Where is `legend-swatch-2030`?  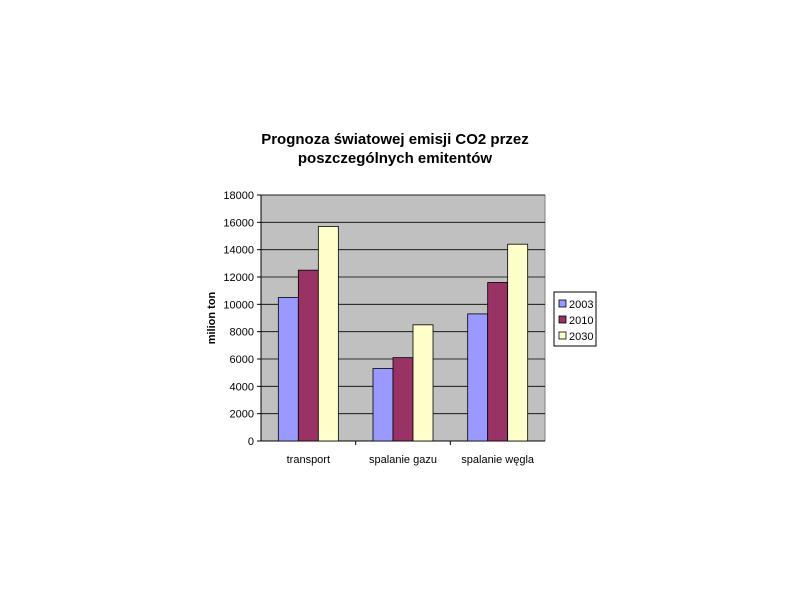 legend-swatch-2030 is located at coordinates (562, 335).